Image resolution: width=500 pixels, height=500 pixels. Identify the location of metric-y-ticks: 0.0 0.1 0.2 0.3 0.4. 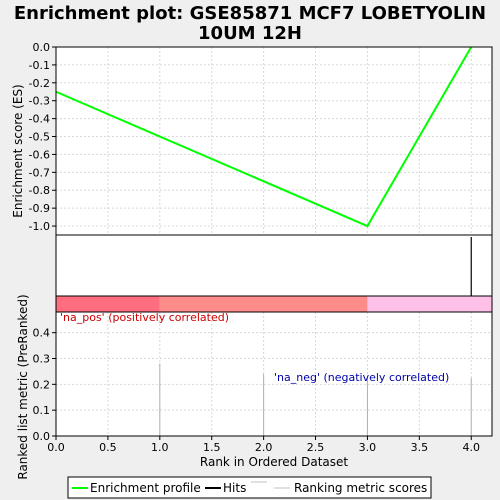
(44, 385).